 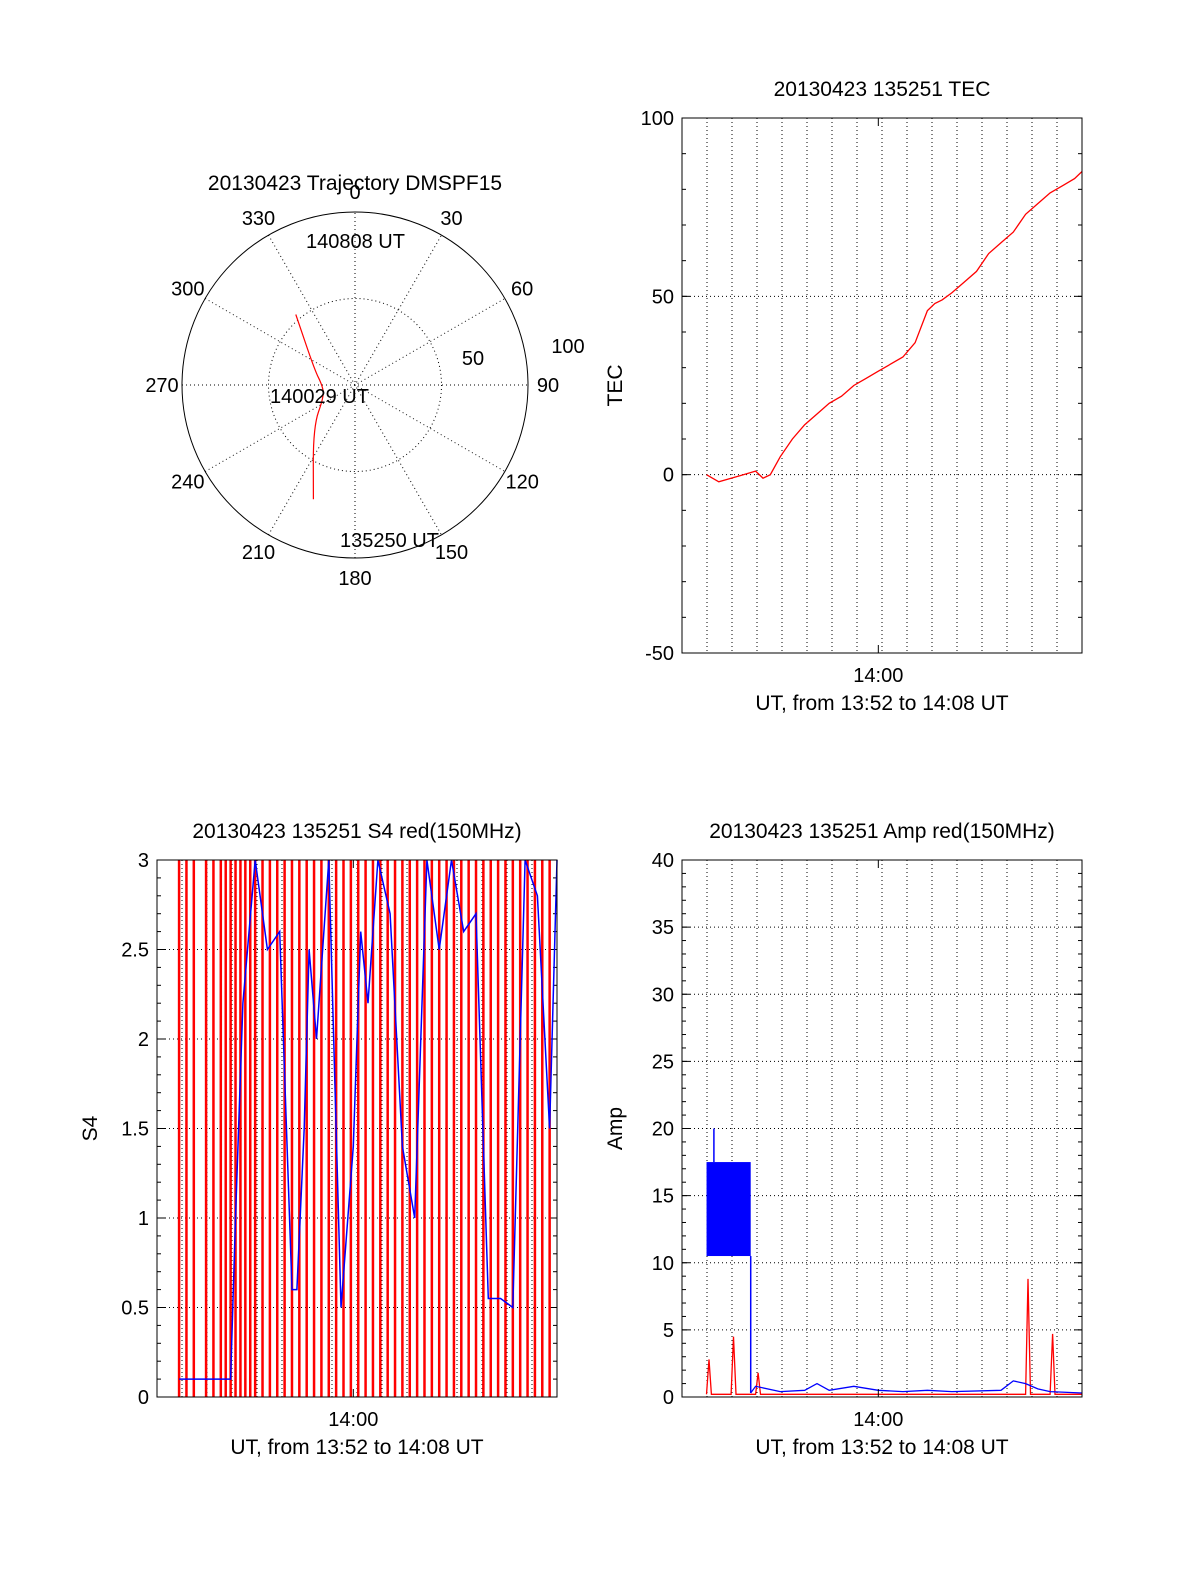 I want to click on azimuth-label: 30, so click(x=451, y=219).